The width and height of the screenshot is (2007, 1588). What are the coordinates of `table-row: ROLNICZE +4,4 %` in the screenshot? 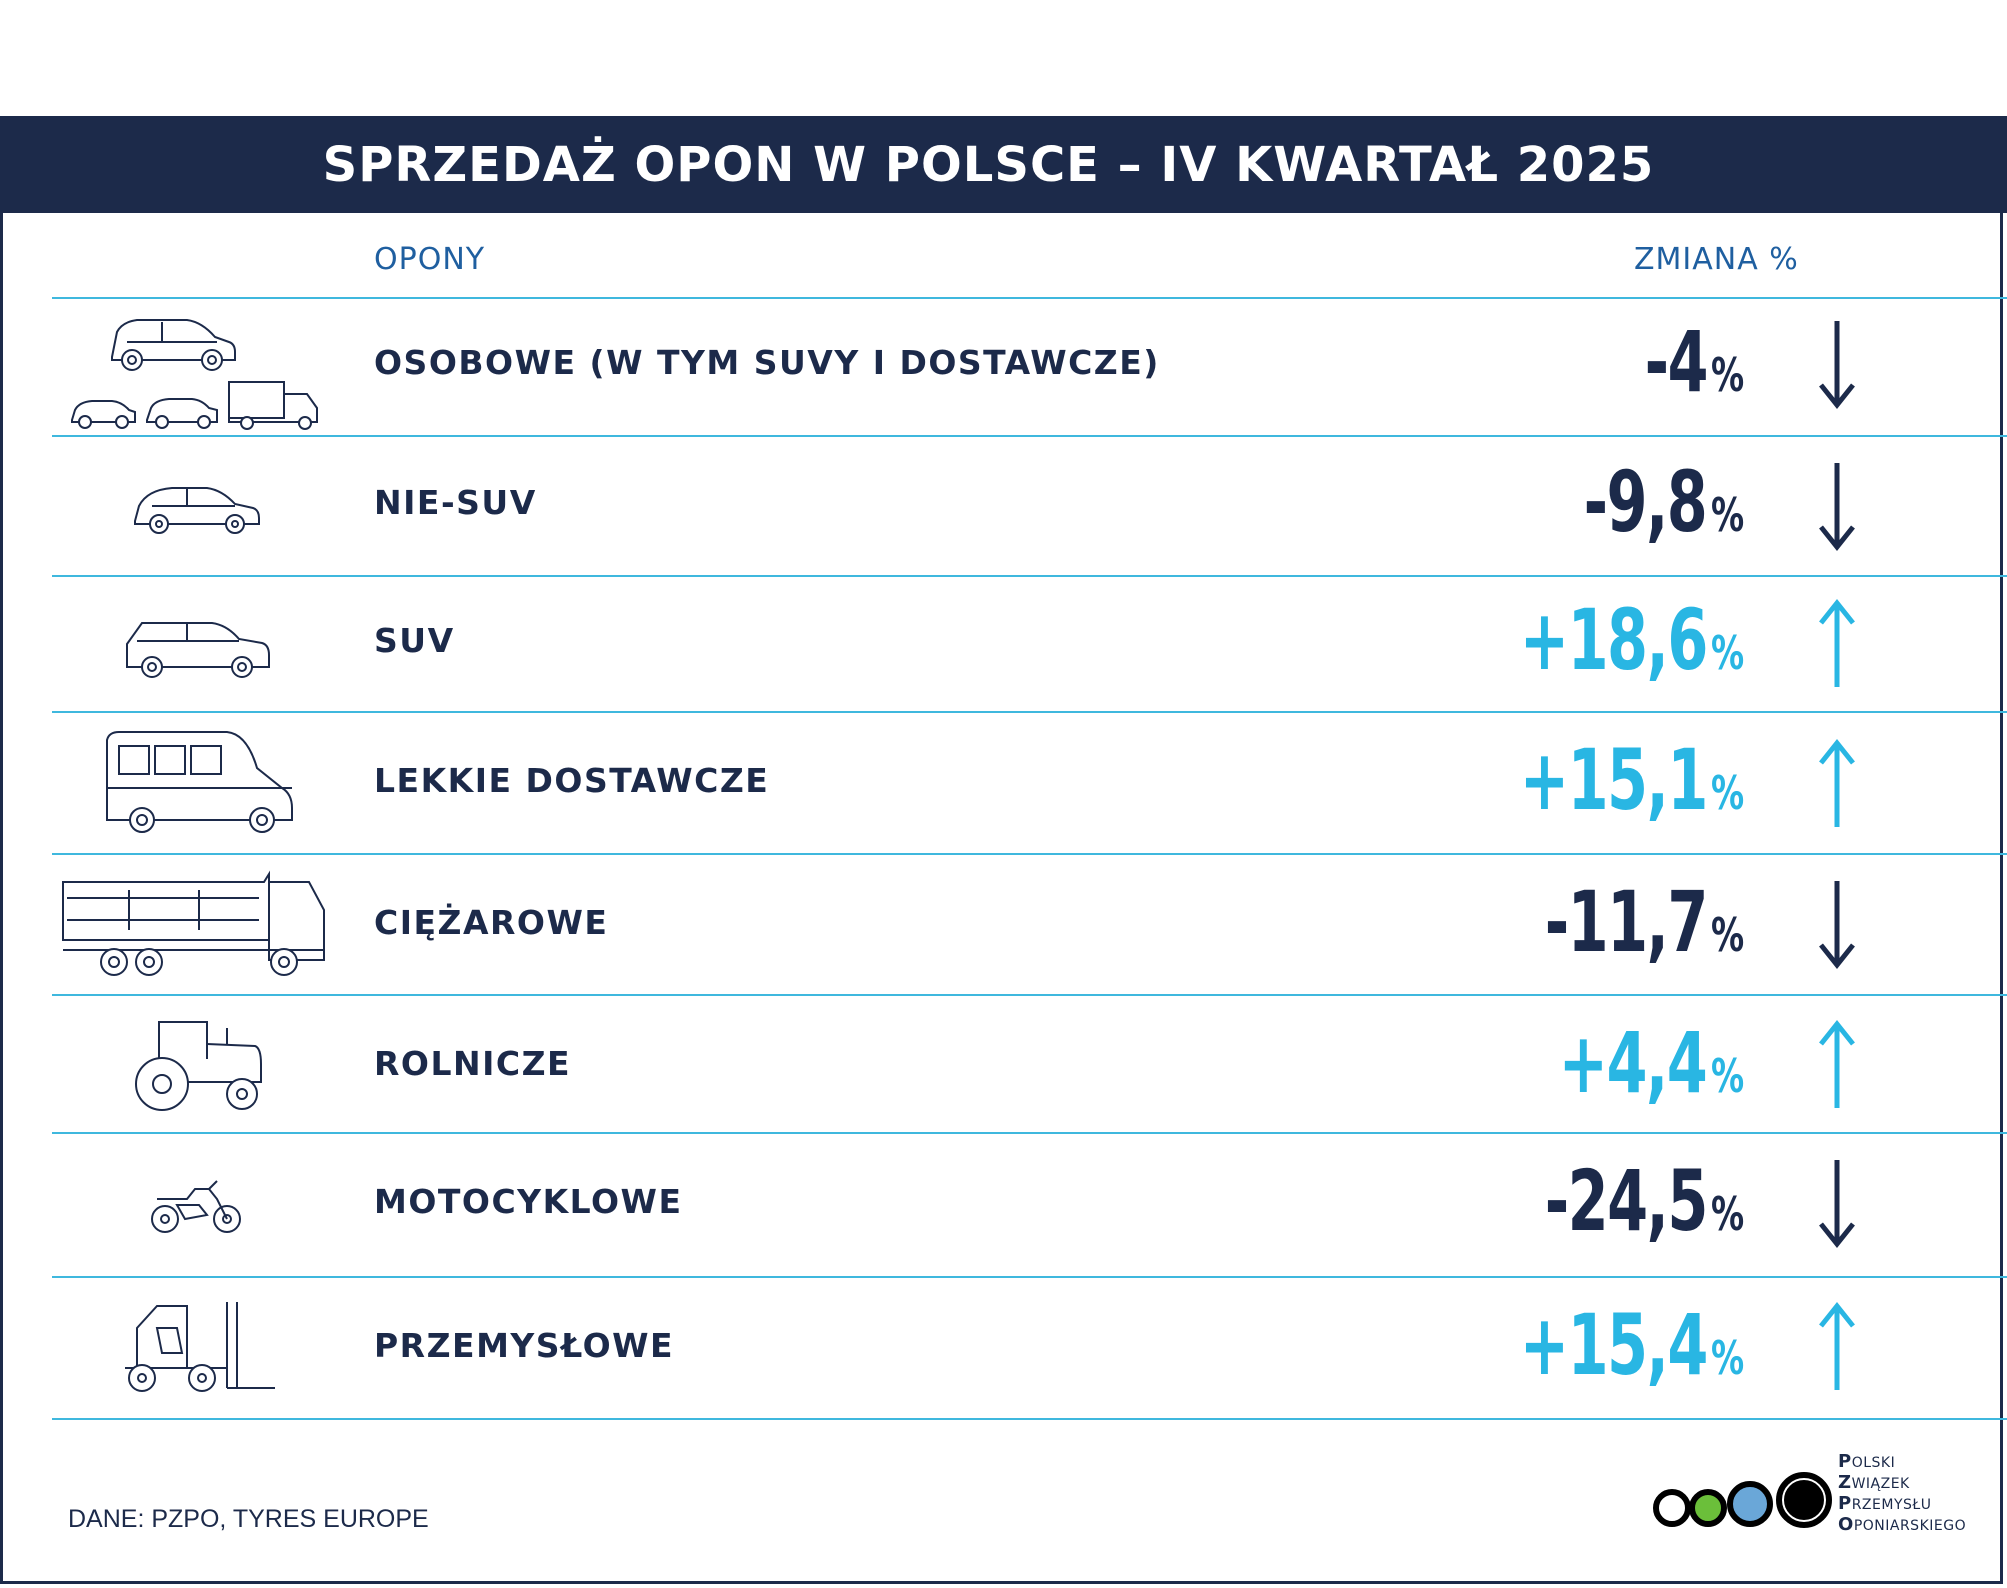 It's located at (1029, 1064).